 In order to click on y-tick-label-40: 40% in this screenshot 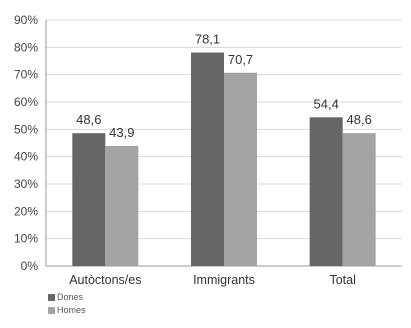, I will do `click(26, 157)`.